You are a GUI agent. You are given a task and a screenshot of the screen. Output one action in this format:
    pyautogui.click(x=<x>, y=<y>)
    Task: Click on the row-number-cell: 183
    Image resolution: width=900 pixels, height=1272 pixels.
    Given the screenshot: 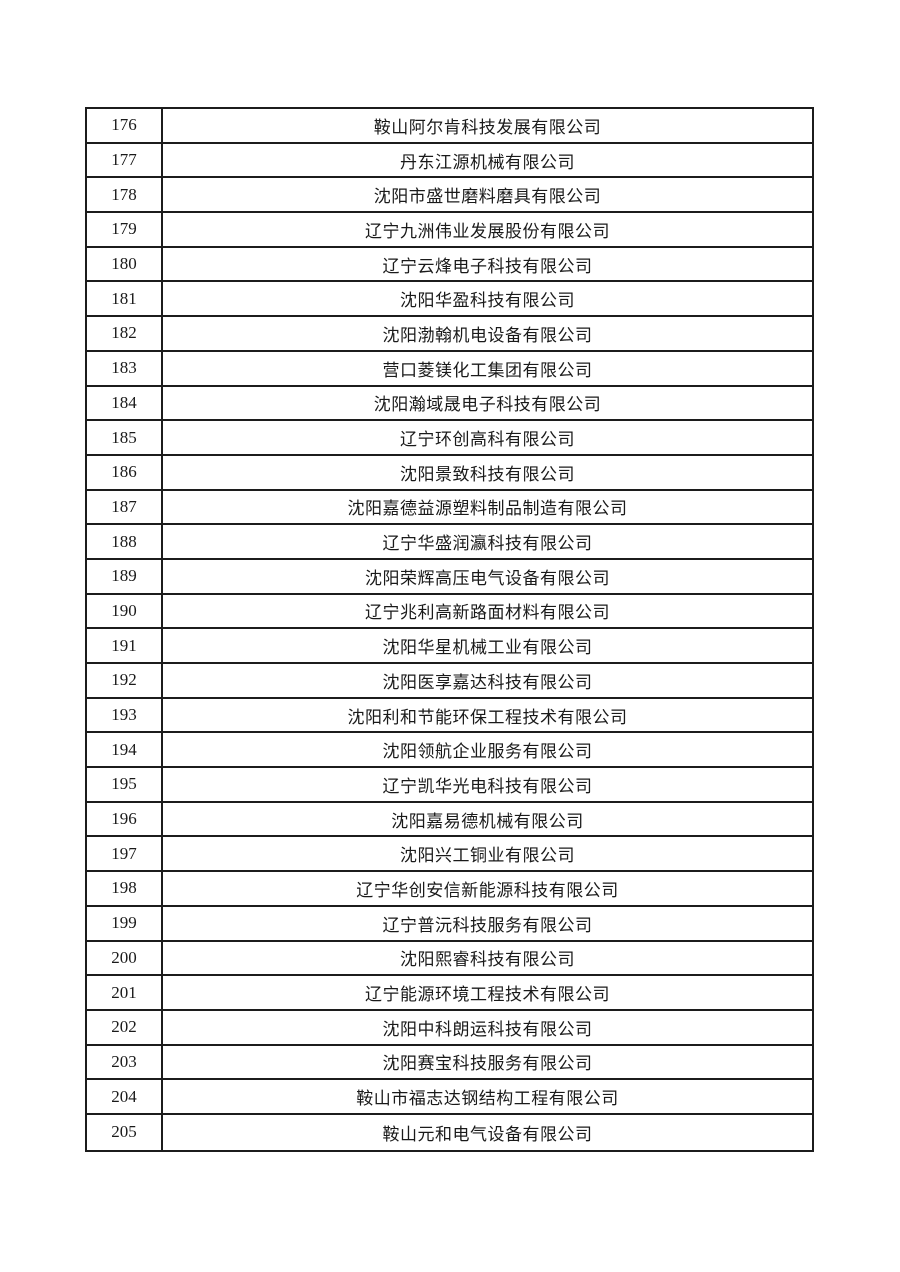 What is the action you would take?
    pyautogui.click(x=125, y=368)
    